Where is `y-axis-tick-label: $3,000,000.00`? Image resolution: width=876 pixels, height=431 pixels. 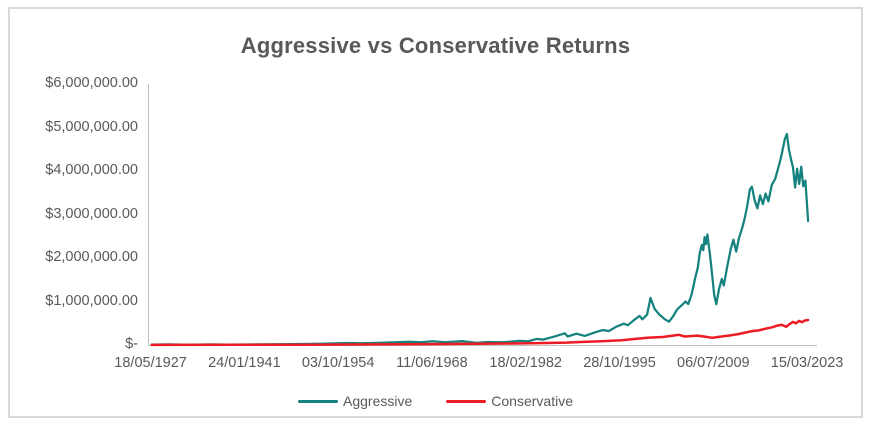 y-axis-tick-label: $3,000,000.00 is located at coordinates (91, 213).